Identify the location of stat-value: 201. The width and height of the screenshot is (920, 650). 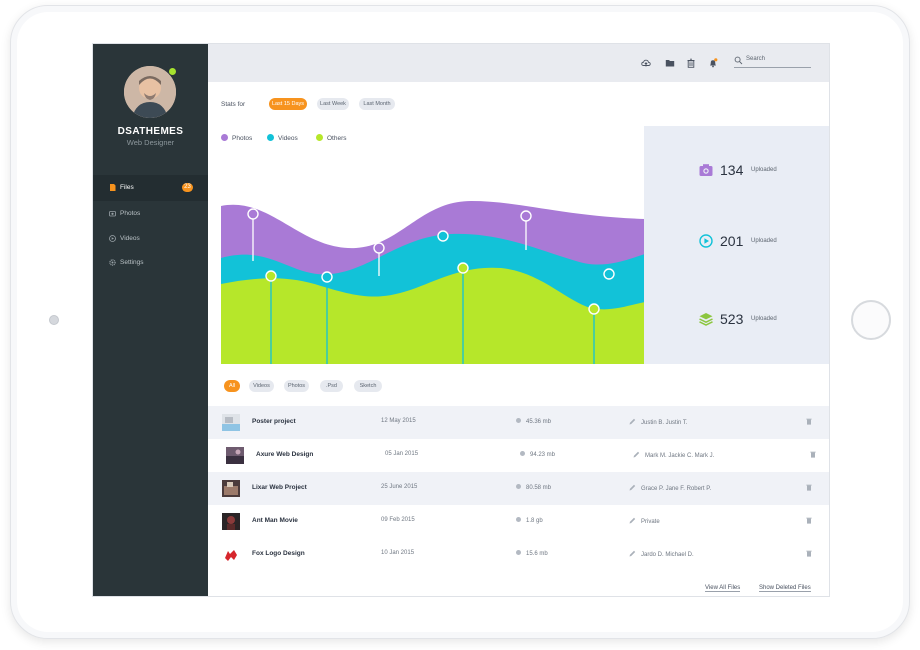
(732, 241).